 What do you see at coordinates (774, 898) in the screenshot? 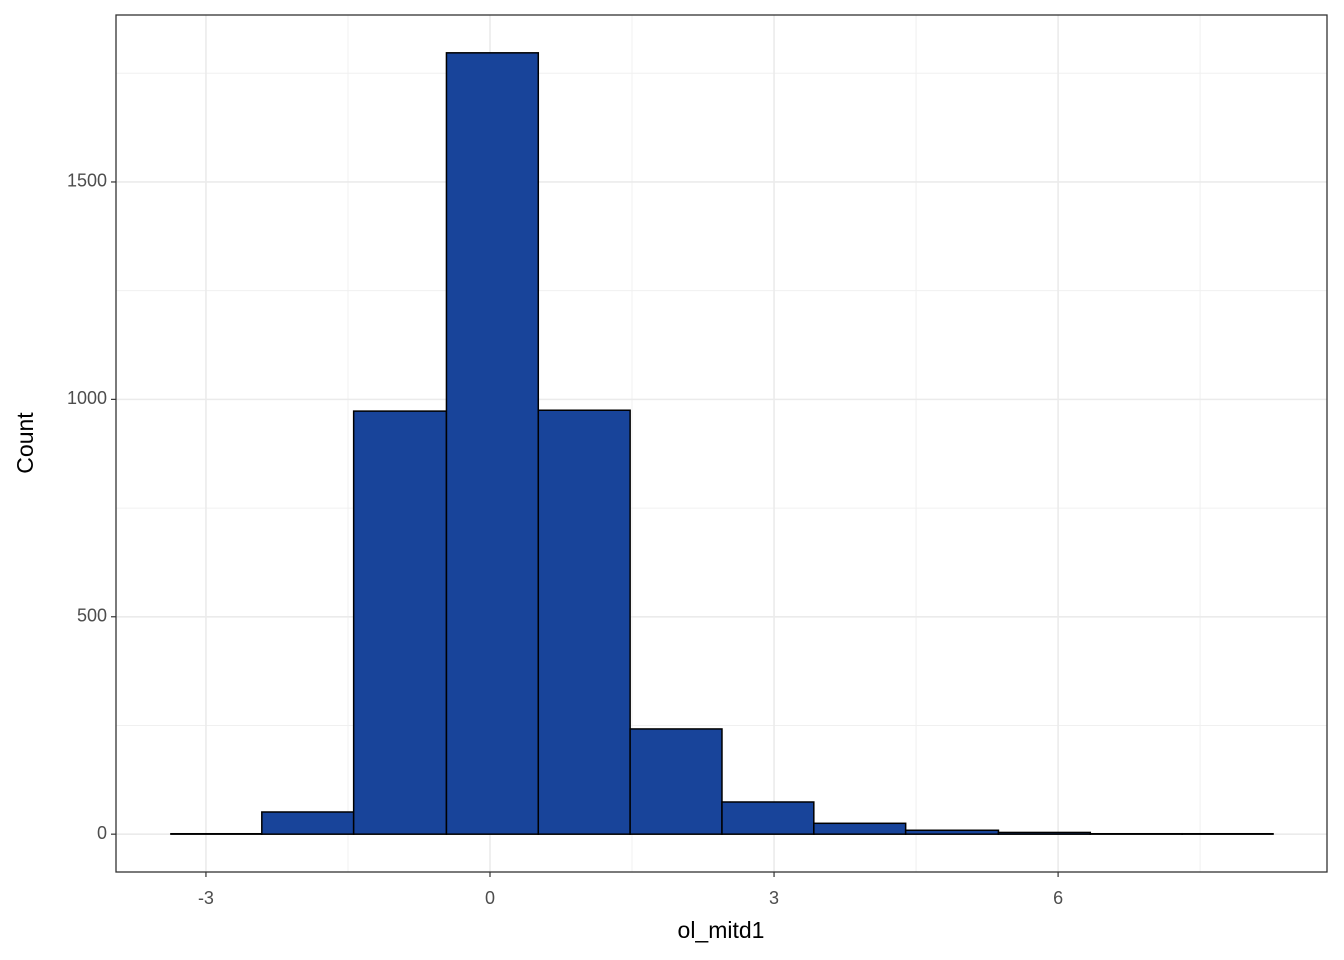
I see `x-tick-label: 3` at bounding box center [774, 898].